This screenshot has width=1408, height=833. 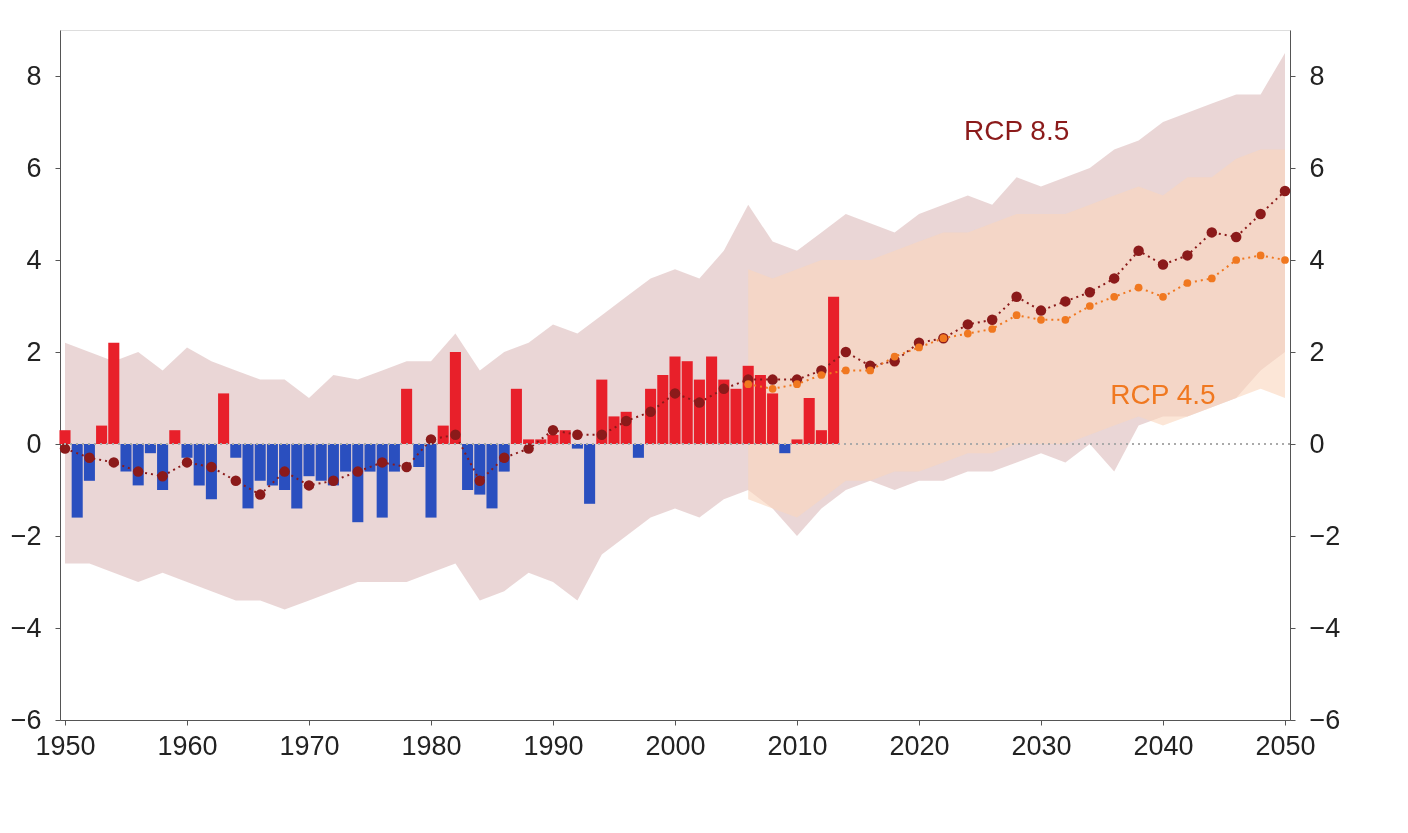 I want to click on text: RCP 4.5, so click(x=1163, y=394).